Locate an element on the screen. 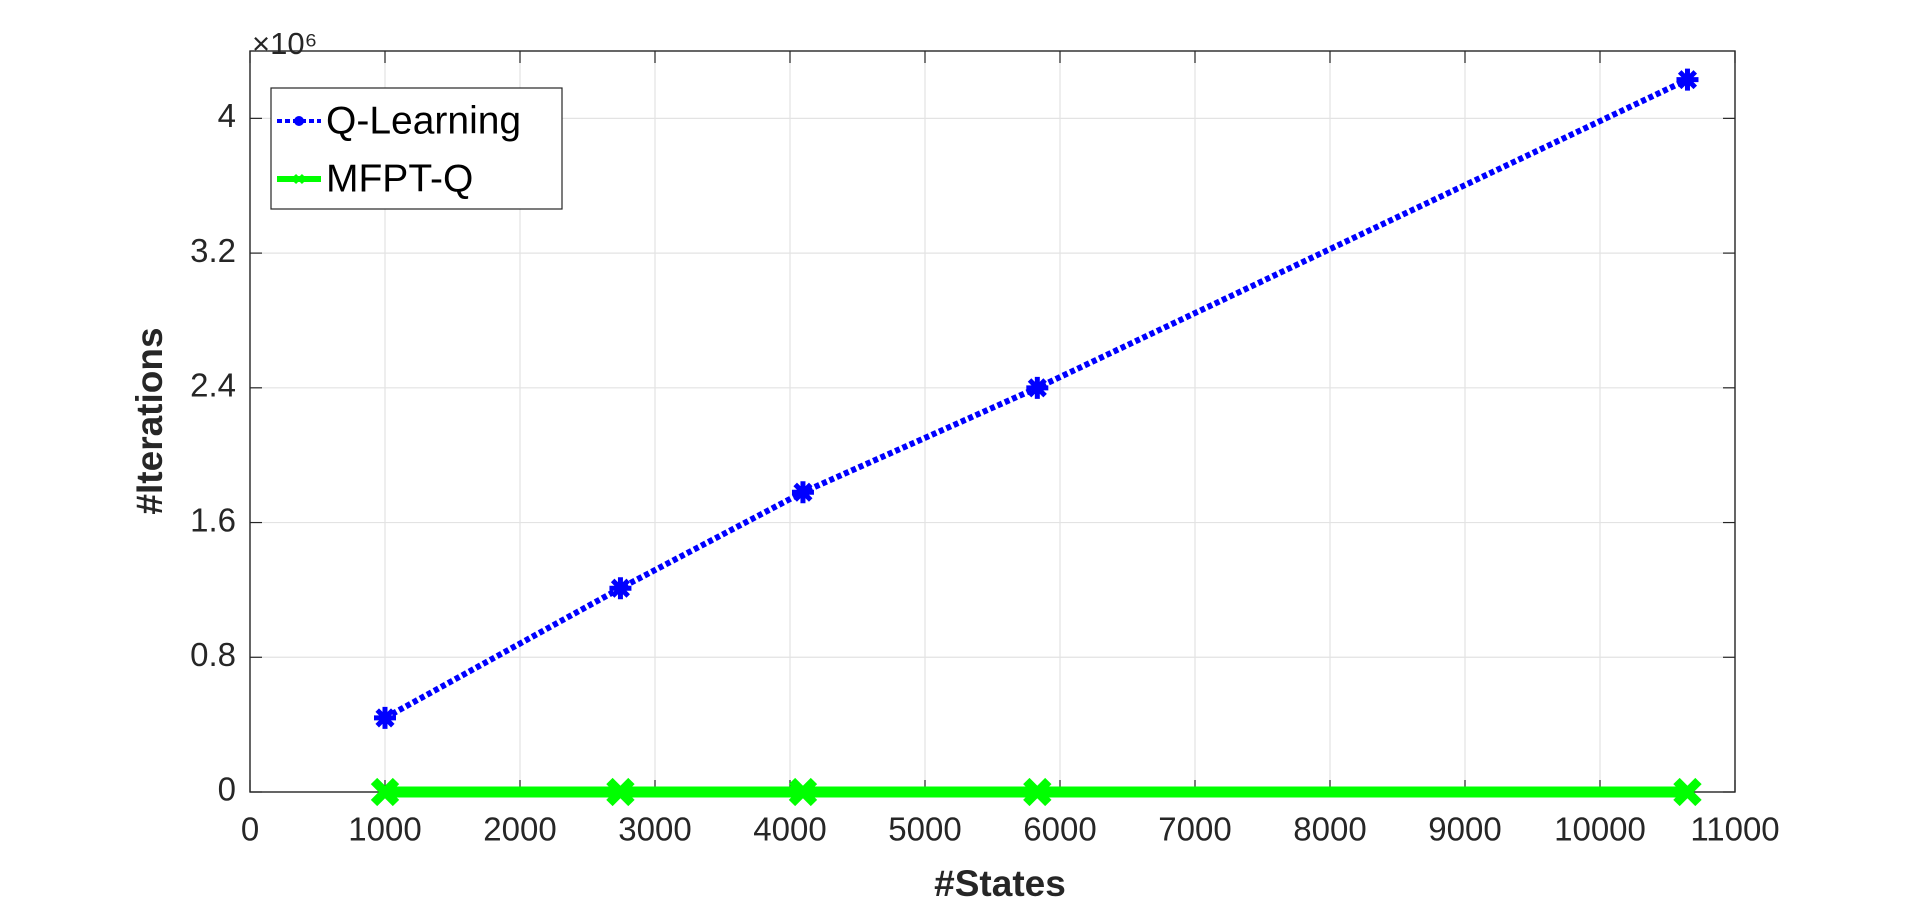 The width and height of the screenshot is (1920, 916). x-tick-label: 2000 is located at coordinates (519, 829).